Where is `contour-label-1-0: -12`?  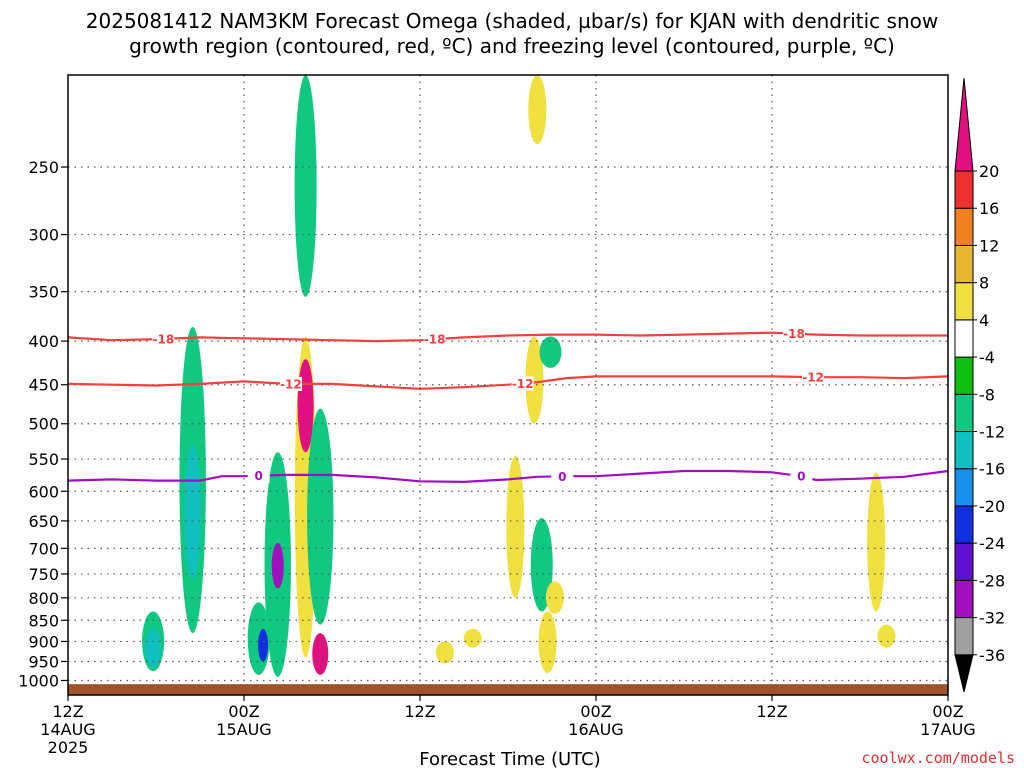
contour-label-1-0: -12 is located at coordinates (291, 384).